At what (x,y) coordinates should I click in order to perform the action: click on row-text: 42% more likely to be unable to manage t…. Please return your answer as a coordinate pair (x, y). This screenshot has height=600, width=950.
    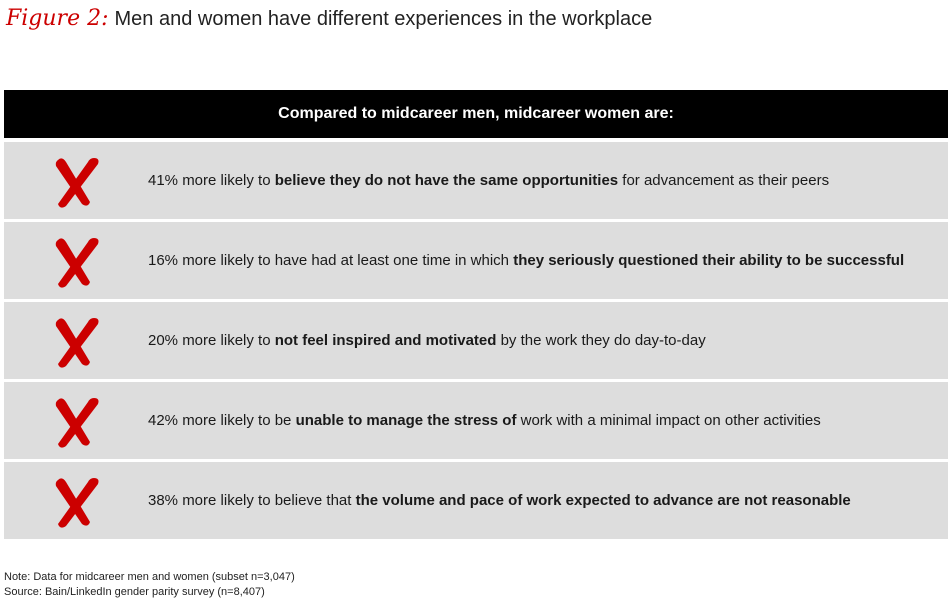
    Looking at the image, I should click on (484, 420).